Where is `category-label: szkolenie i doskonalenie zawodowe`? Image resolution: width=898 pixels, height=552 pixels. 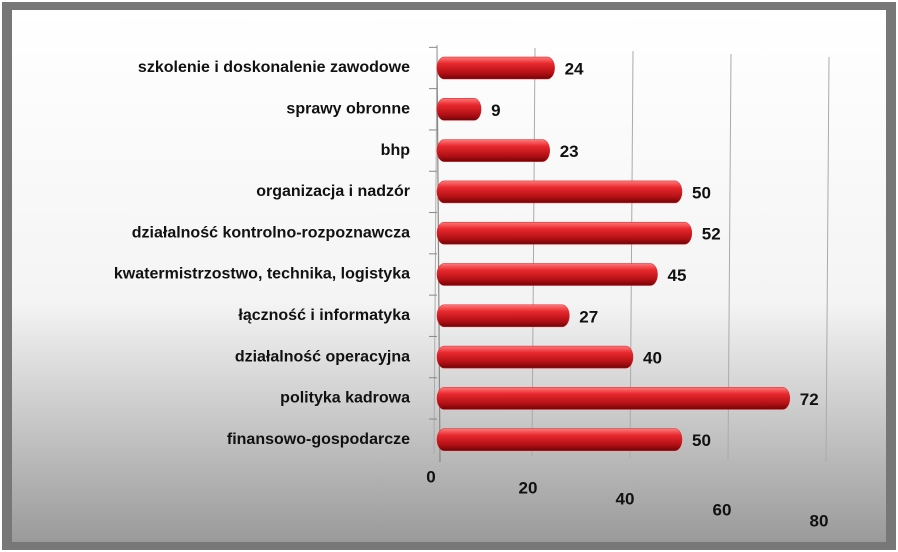
category-label: szkolenie i doskonalenie zawodowe is located at coordinates (274, 67).